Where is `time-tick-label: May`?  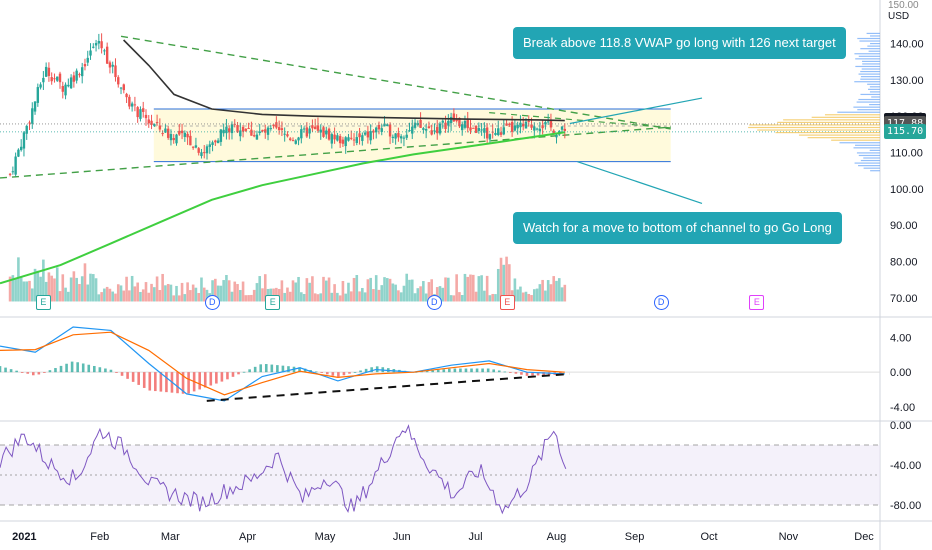 time-tick-label: May is located at coordinates (325, 537).